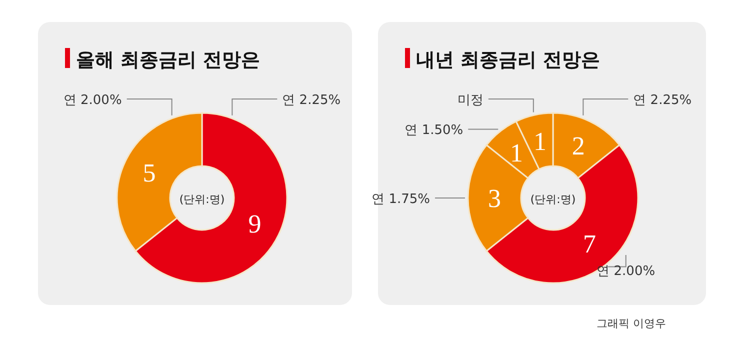  I want to click on chart-title: 내년 최종금리 전망은, so click(508, 60).